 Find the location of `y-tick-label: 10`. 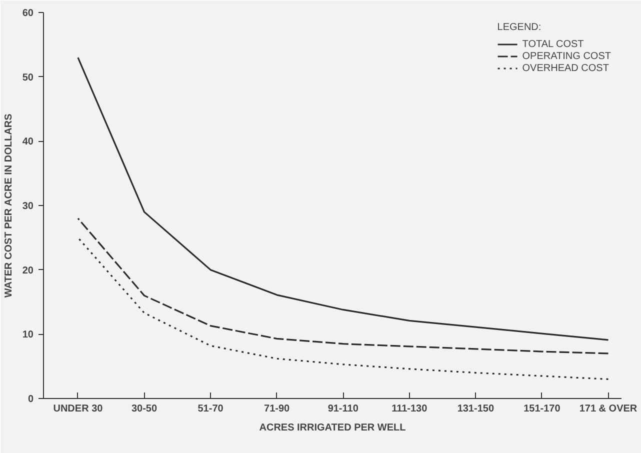

y-tick-label: 10 is located at coordinates (28, 335).